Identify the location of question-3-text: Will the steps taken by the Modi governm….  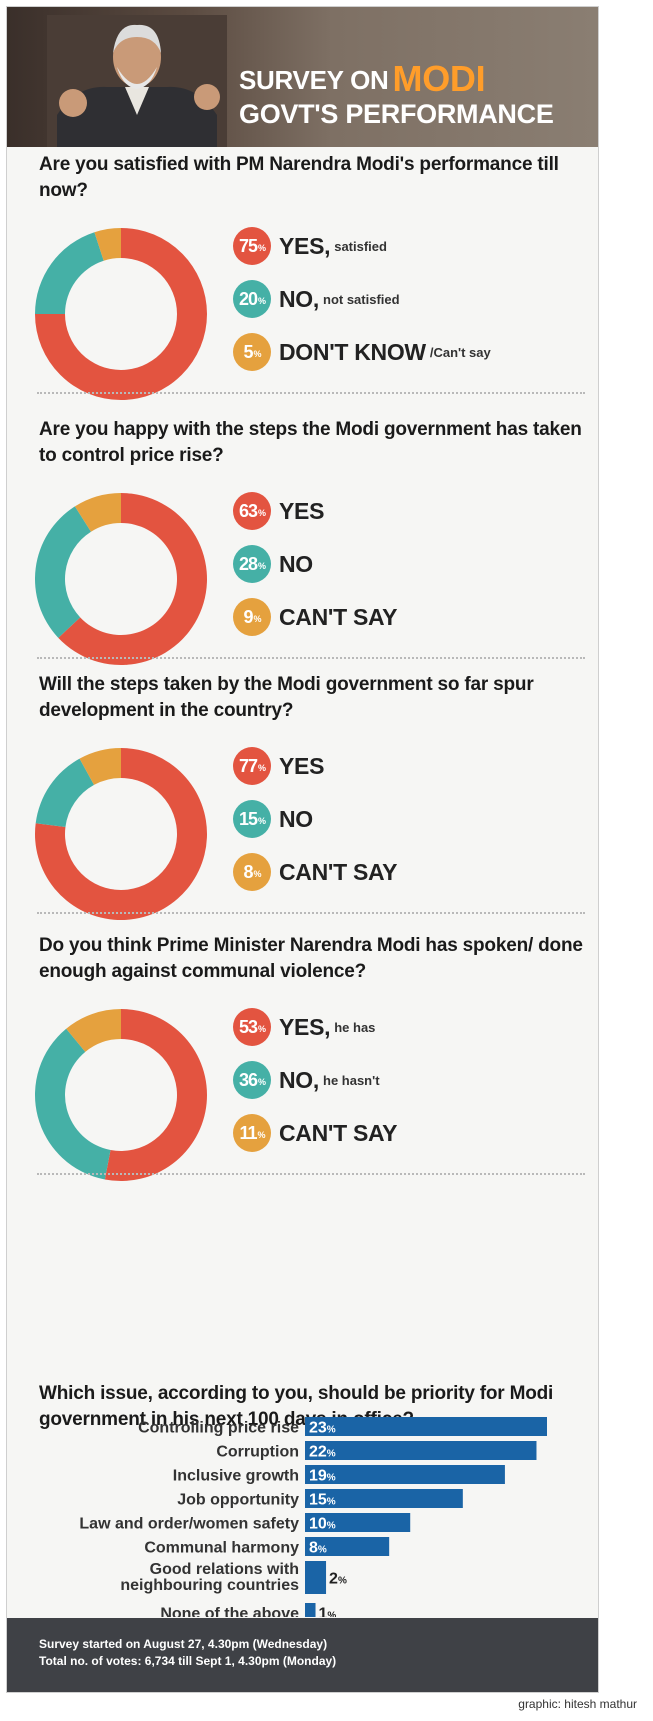
(286, 697).